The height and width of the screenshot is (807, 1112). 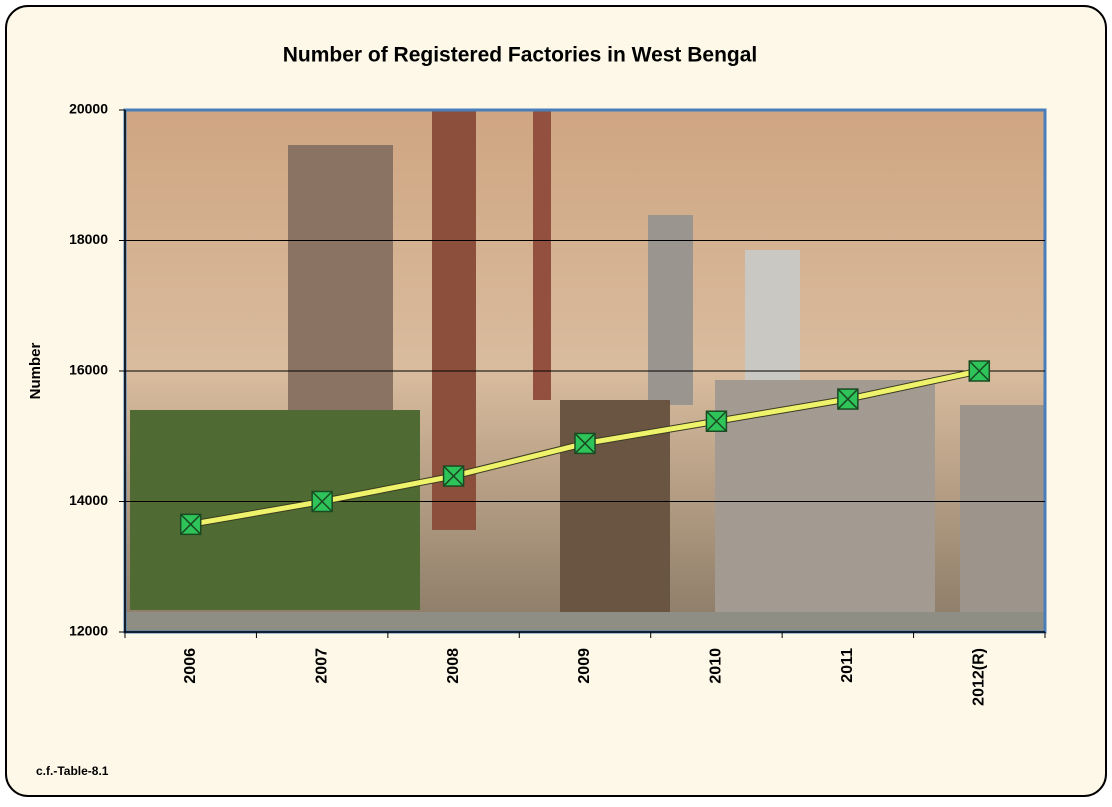 I want to click on x-tick-label: 2009, so click(x=584, y=666).